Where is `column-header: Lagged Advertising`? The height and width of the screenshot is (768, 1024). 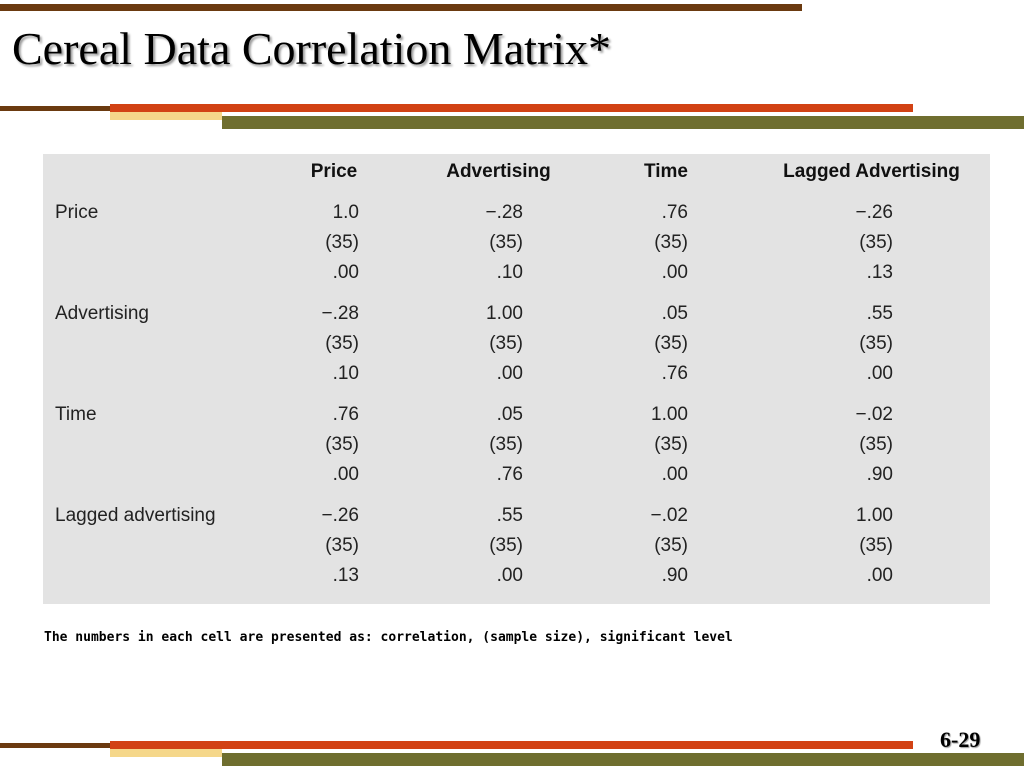
column-header: Lagged Advertising is located at coordinates (871, 171).